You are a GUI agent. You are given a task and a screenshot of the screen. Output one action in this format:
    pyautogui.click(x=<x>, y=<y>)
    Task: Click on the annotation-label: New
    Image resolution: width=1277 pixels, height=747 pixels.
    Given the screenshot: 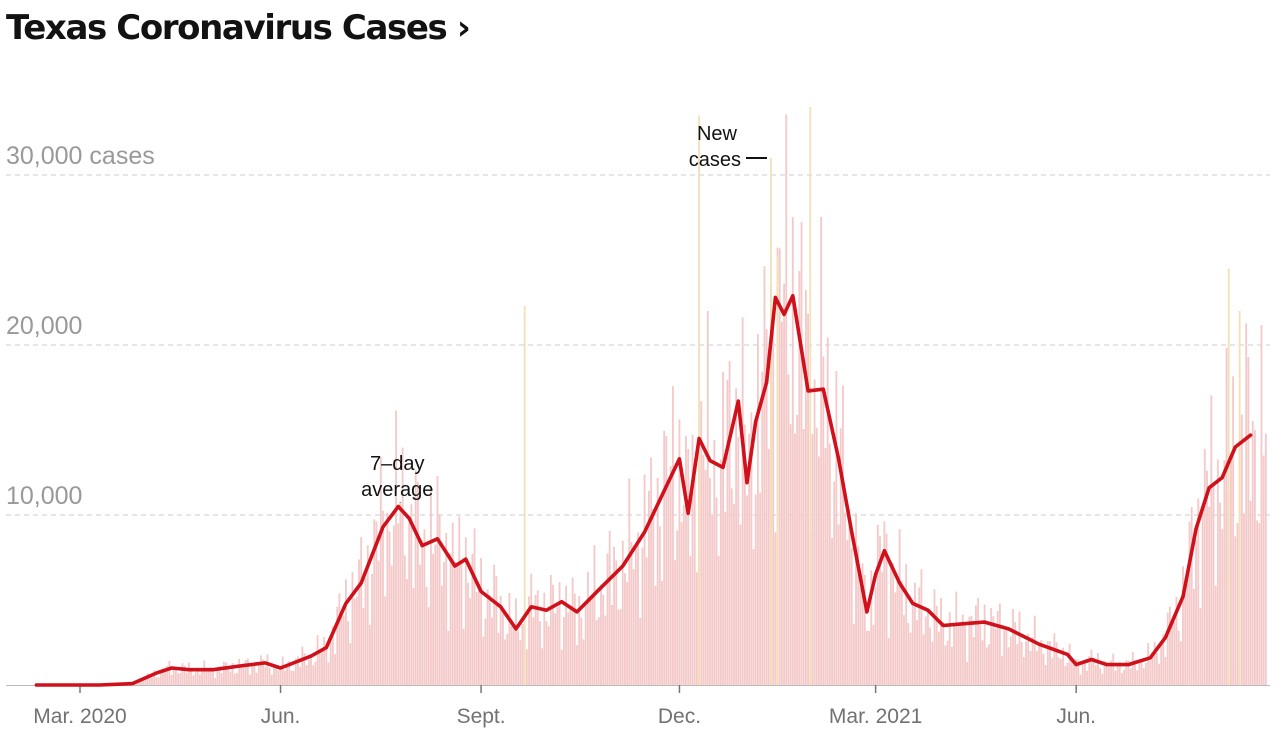 What is the action you would take?
    pyautogui.click(x=717, y=134)
    